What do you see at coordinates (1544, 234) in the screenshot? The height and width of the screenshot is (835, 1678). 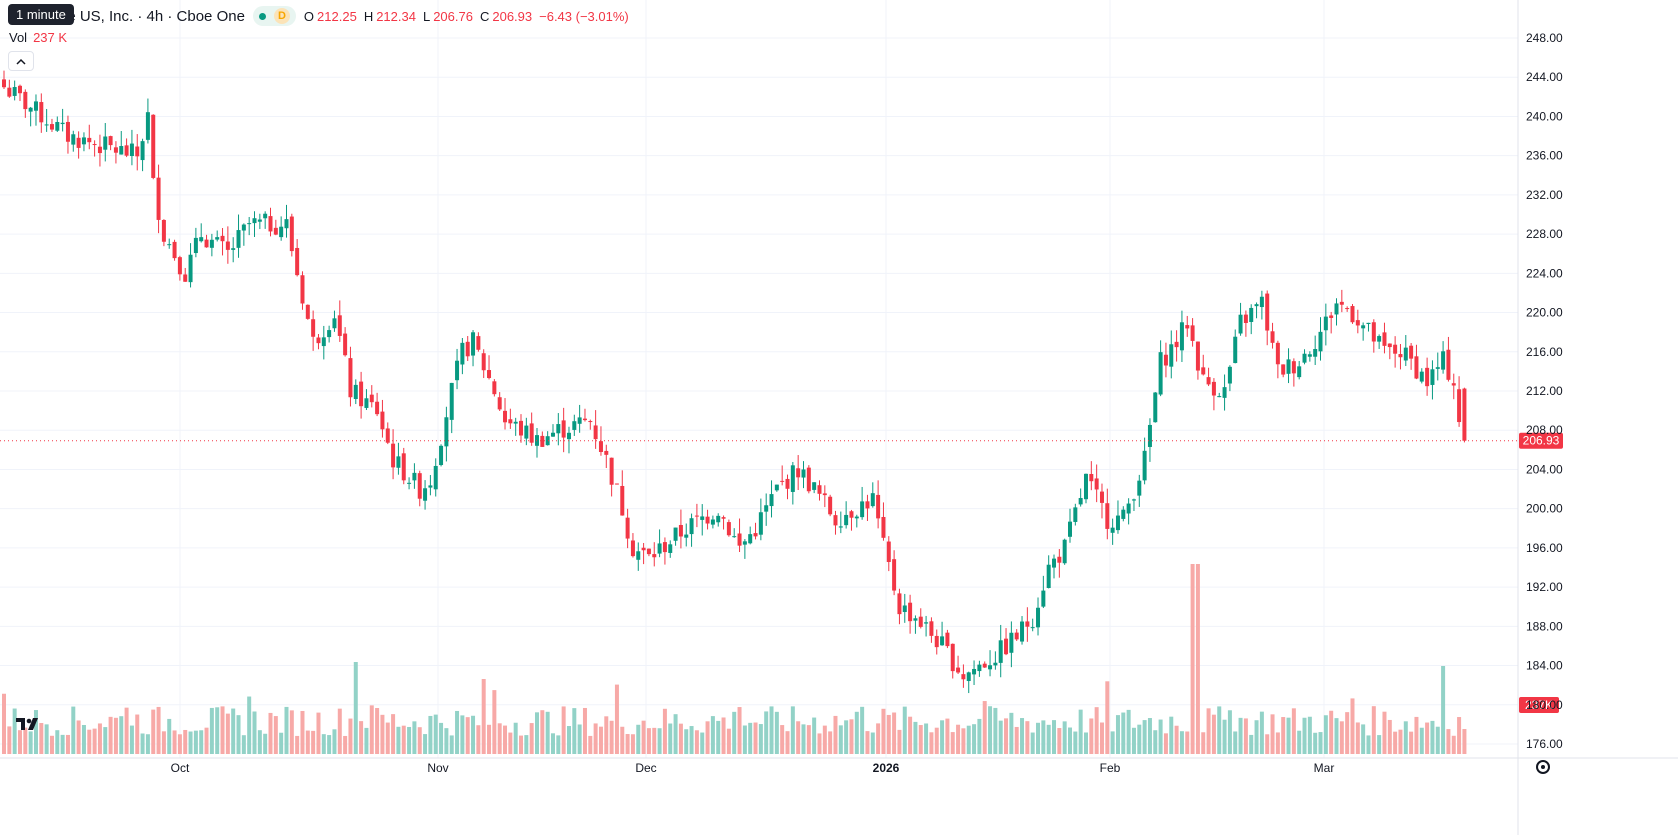 I see `price-tick-label: 228.00` at bounding box center [1544, 234].